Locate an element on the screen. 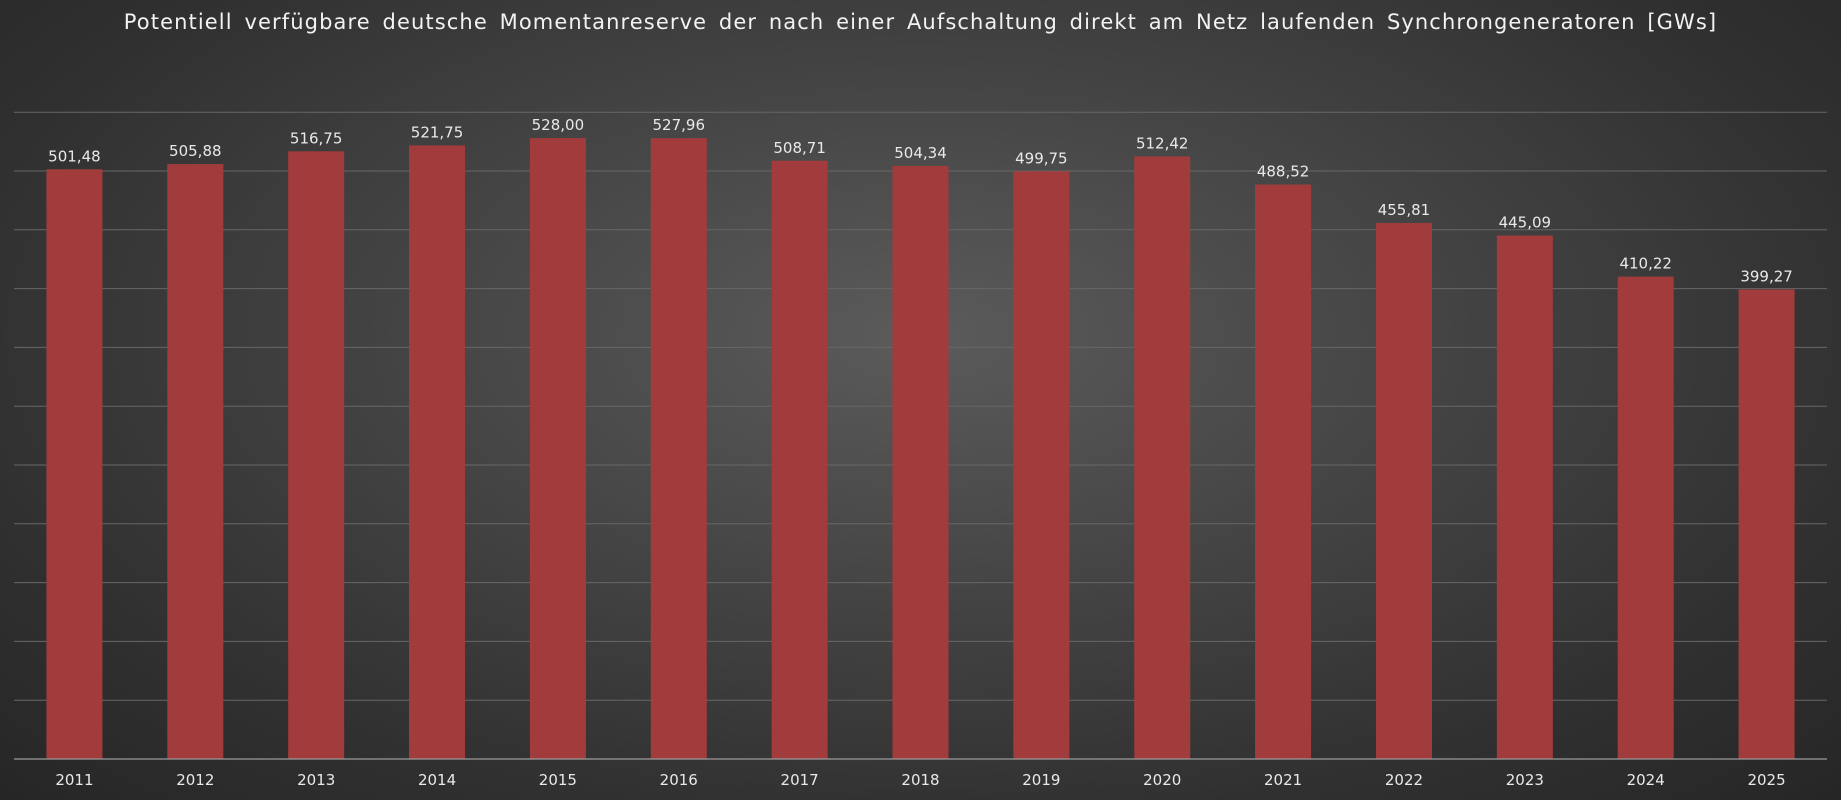 Image resolution: width=1841 pixels, height=800 pixels. x-tick-label: 2016 is located at coordinates (679, 780).